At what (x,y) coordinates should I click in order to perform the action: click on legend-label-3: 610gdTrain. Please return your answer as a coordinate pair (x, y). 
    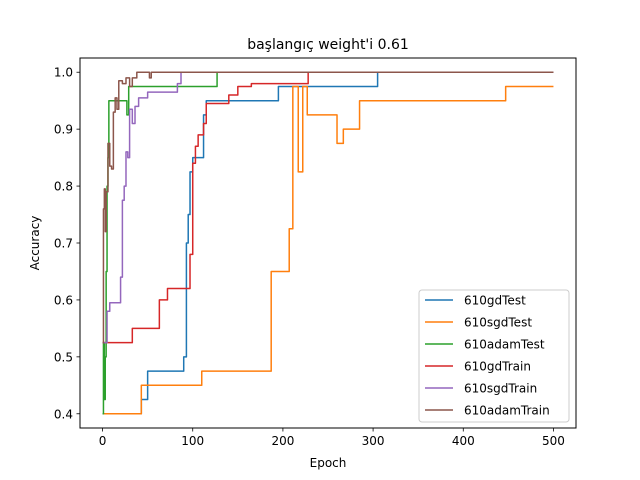
    Looking at the image, I should click on (497, 367).